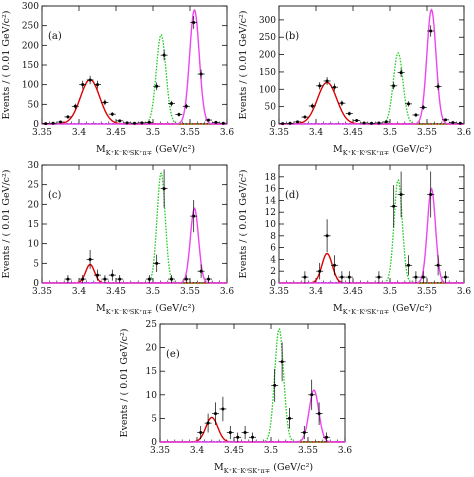 The image size is (474, 477). What do you see at coordinates (154, 443) in the screenshot?
I see `y-tick-label: 0` at bounding box center [154, 443].